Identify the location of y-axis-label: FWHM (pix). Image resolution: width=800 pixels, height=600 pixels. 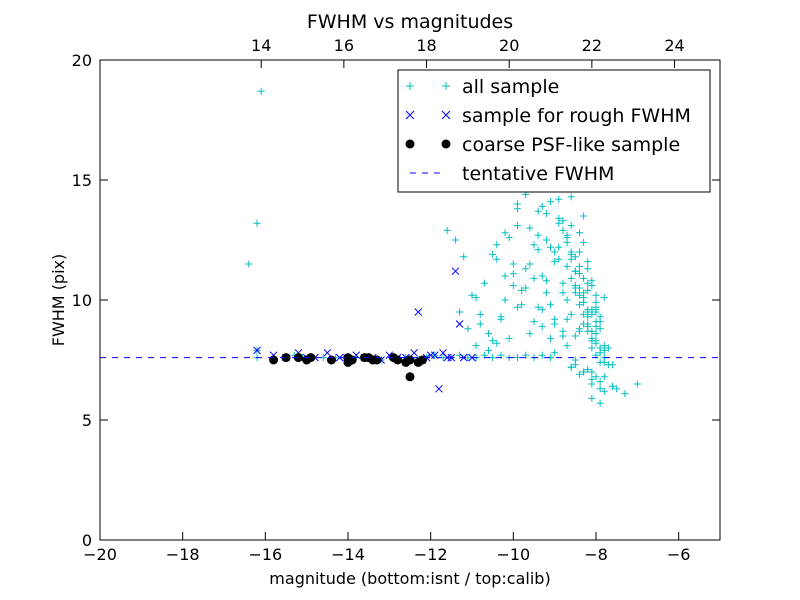
(58, 300).